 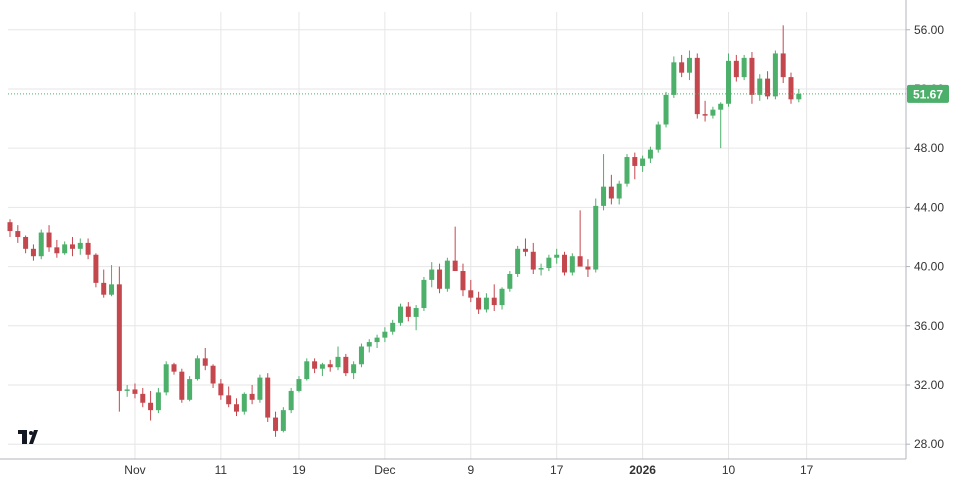 What do you see at coordinates (929, 207) in the screenshot?
I see `price-tick-label: 44.00` at bounding box center [929, 207].